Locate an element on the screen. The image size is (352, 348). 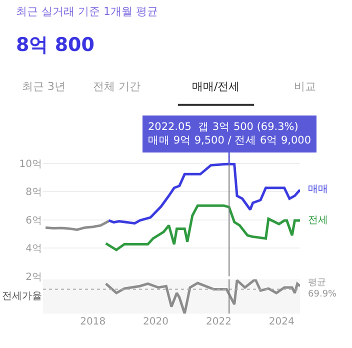
x-tick-label: 2020 is located at coordinates (156, 322).